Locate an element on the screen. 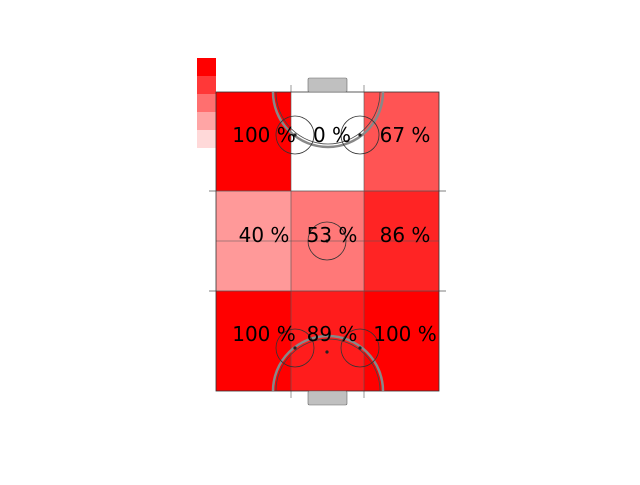 This screenshot has height=485, width=640. colorbar is located at coordinates (206, 103).